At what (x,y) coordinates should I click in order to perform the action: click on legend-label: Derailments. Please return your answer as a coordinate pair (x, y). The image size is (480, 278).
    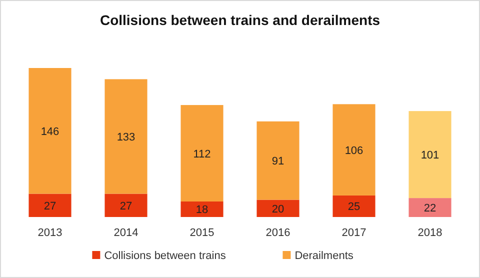
    Looking at the image, I should click on (324, 256).